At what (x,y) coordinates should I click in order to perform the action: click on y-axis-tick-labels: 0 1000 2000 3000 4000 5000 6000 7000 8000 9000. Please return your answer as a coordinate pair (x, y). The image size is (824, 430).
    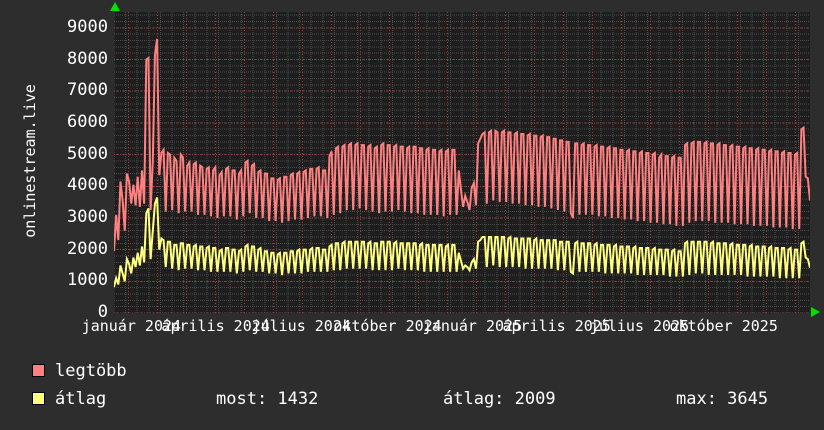
    Looking at the image, I should click on (54, 165).